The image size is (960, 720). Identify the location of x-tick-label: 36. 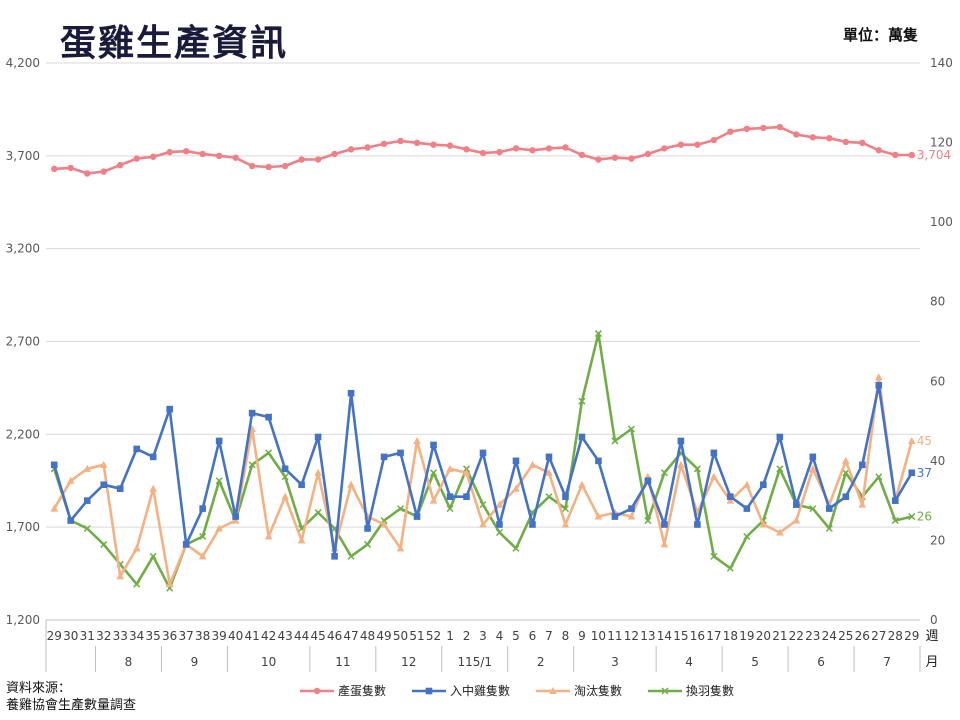
(169, 636).